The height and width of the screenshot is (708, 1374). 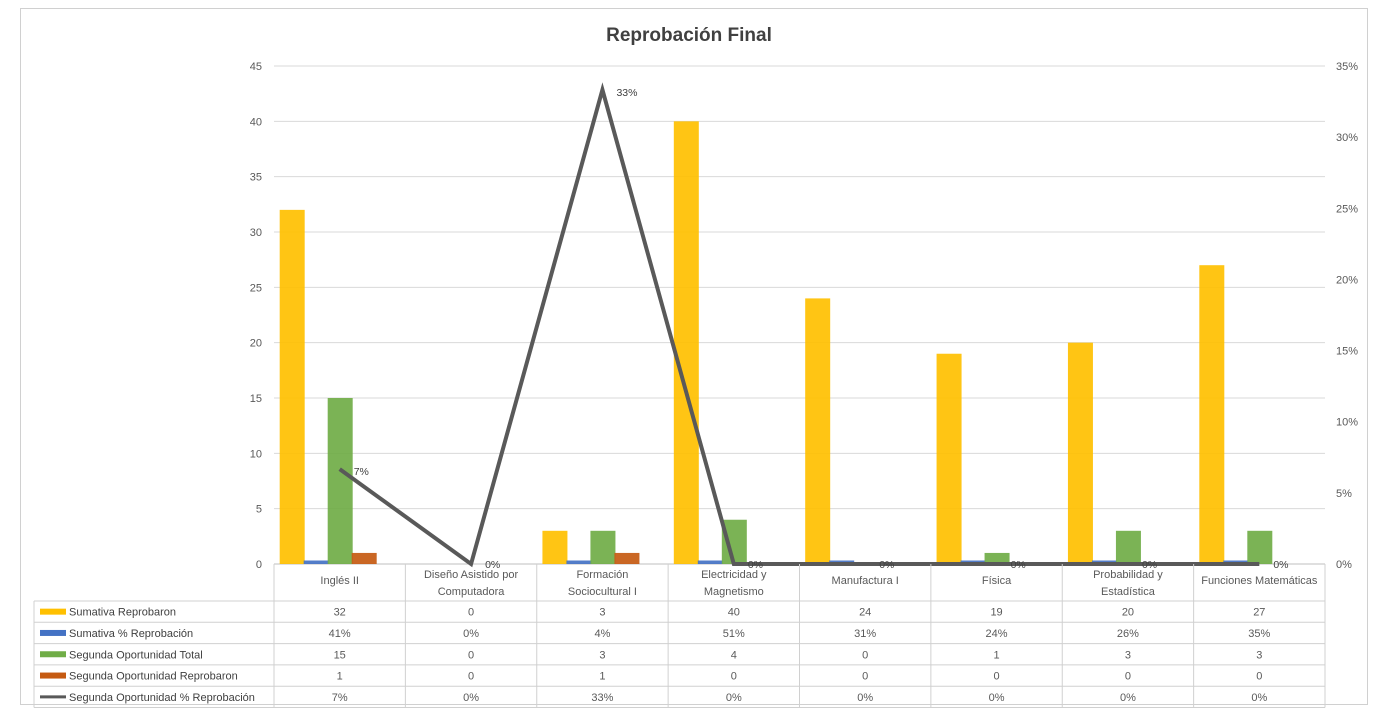 I want to click on category-label: Computadora, so click(x=472, y=592).